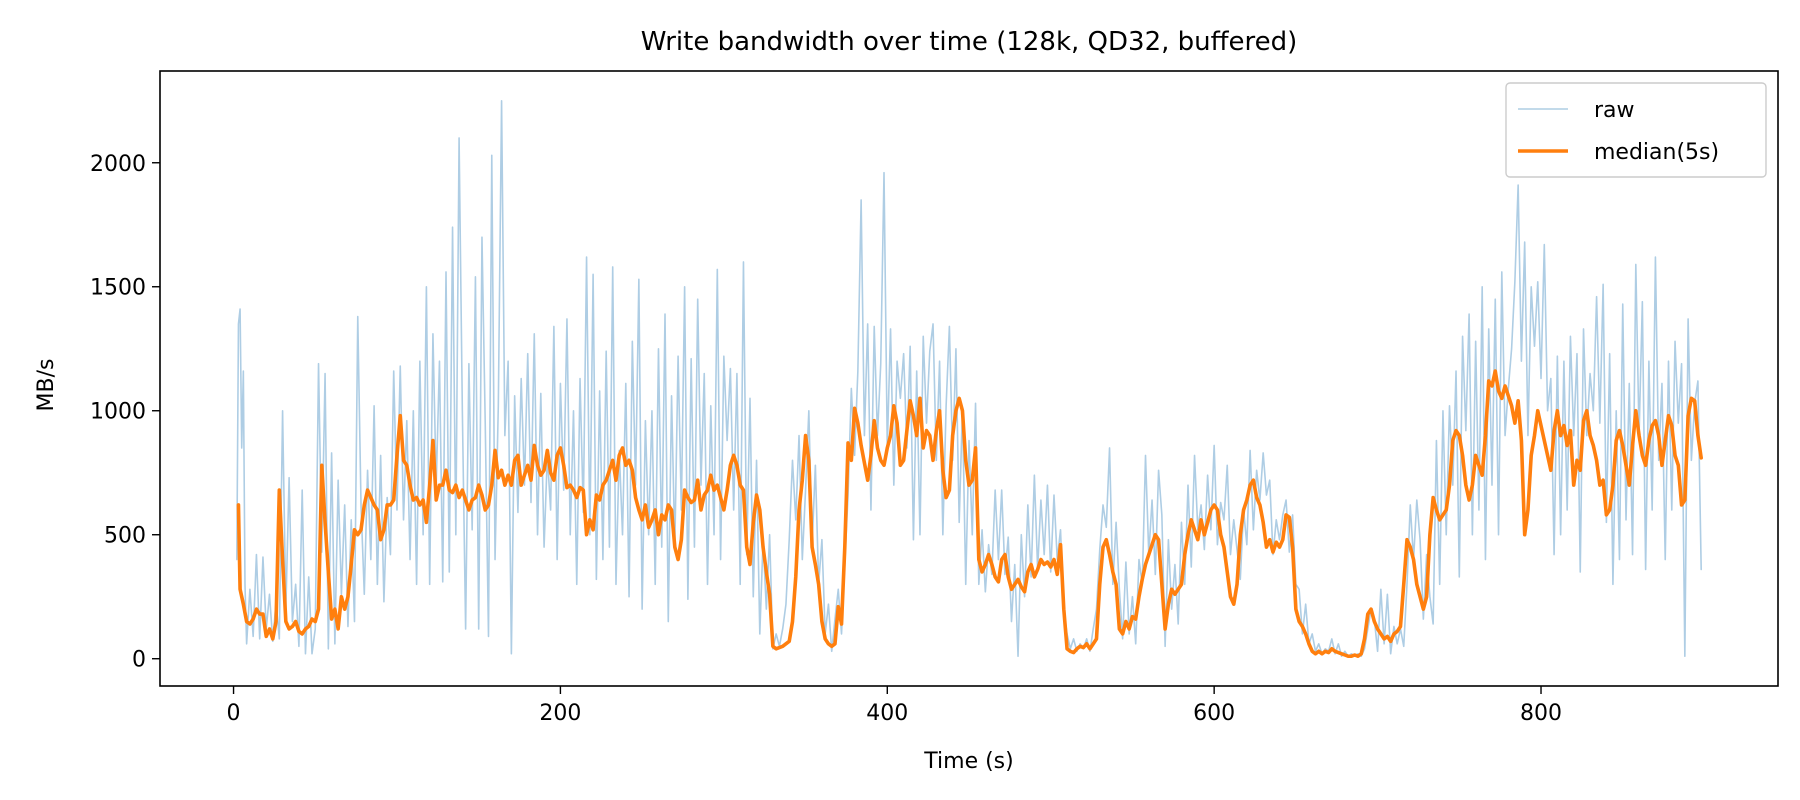 The image size is (1800, 800). Describe the element at coordinates (560, 713) in the screenshot. I see `x-tick-label: 200` at that location.